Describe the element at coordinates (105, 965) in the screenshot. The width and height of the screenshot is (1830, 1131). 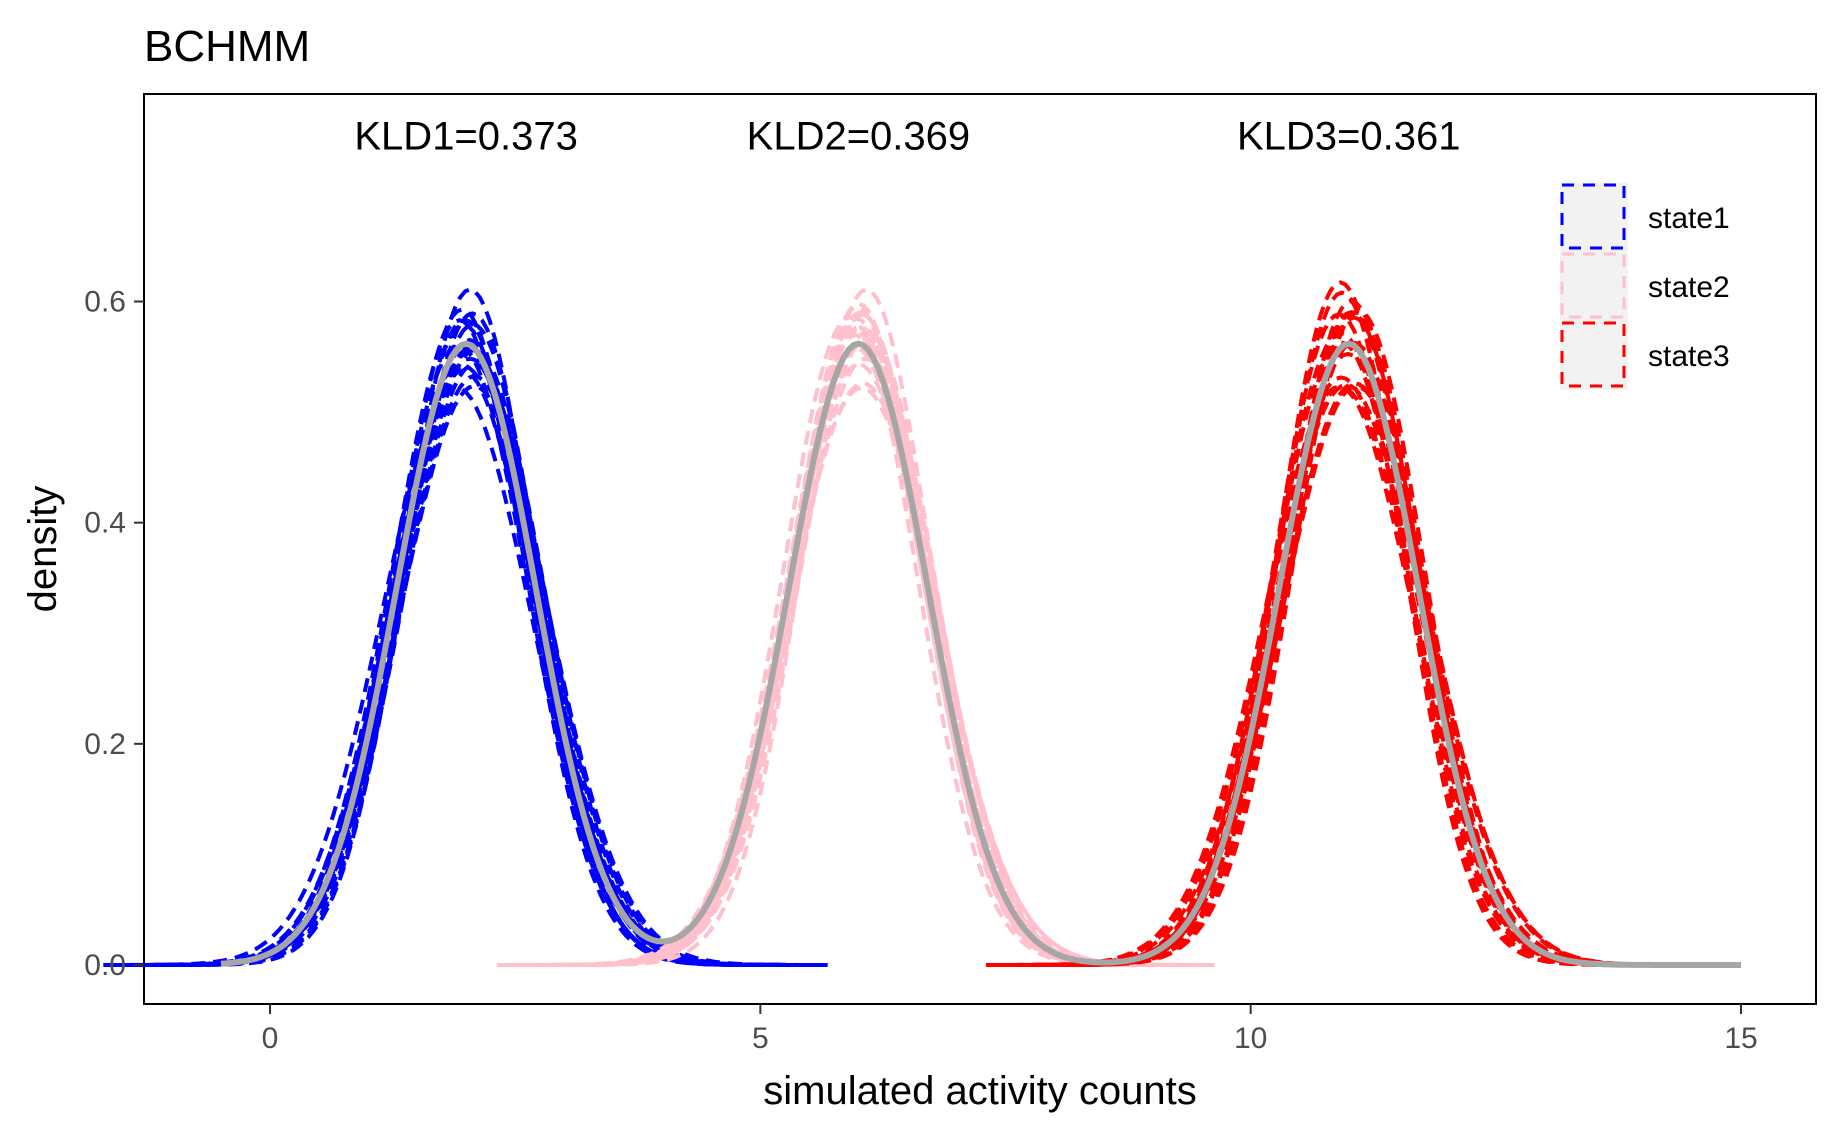
I see `y-tick-label: 0.0` at that location.